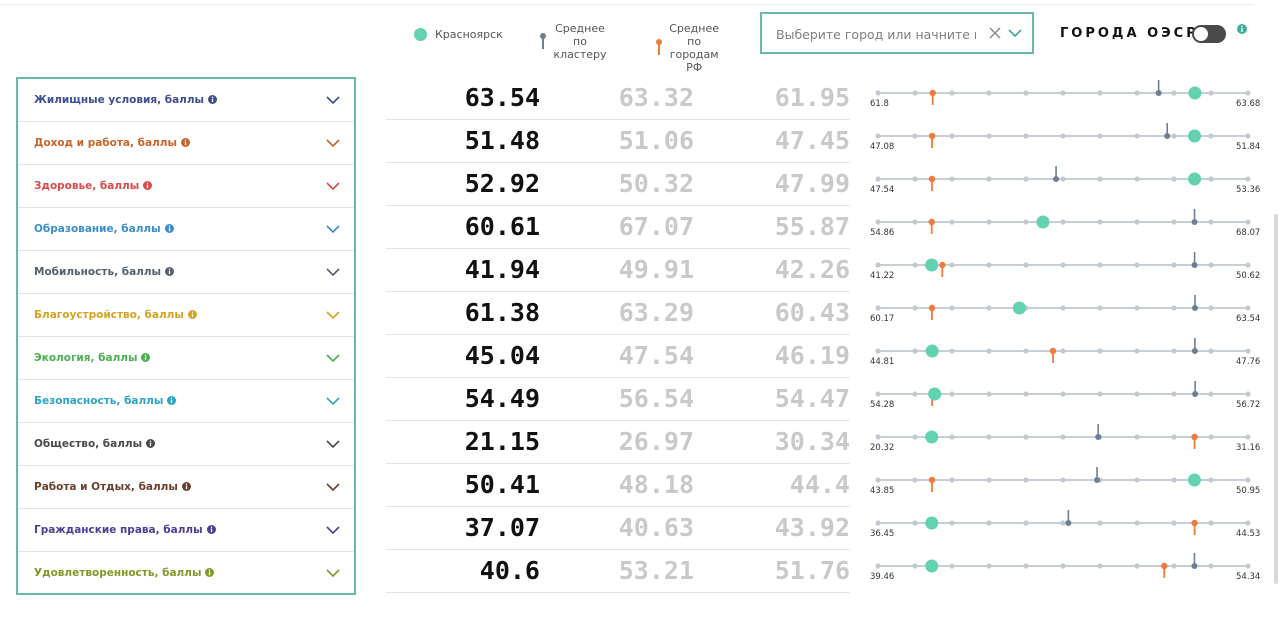 Image resolution: width=1280 pixels, height=622 pixels. What do you see at coordinates (186, 229) in the screenshot?
I see `category-row: Образование, баллы` at bounding box center [186, 229].